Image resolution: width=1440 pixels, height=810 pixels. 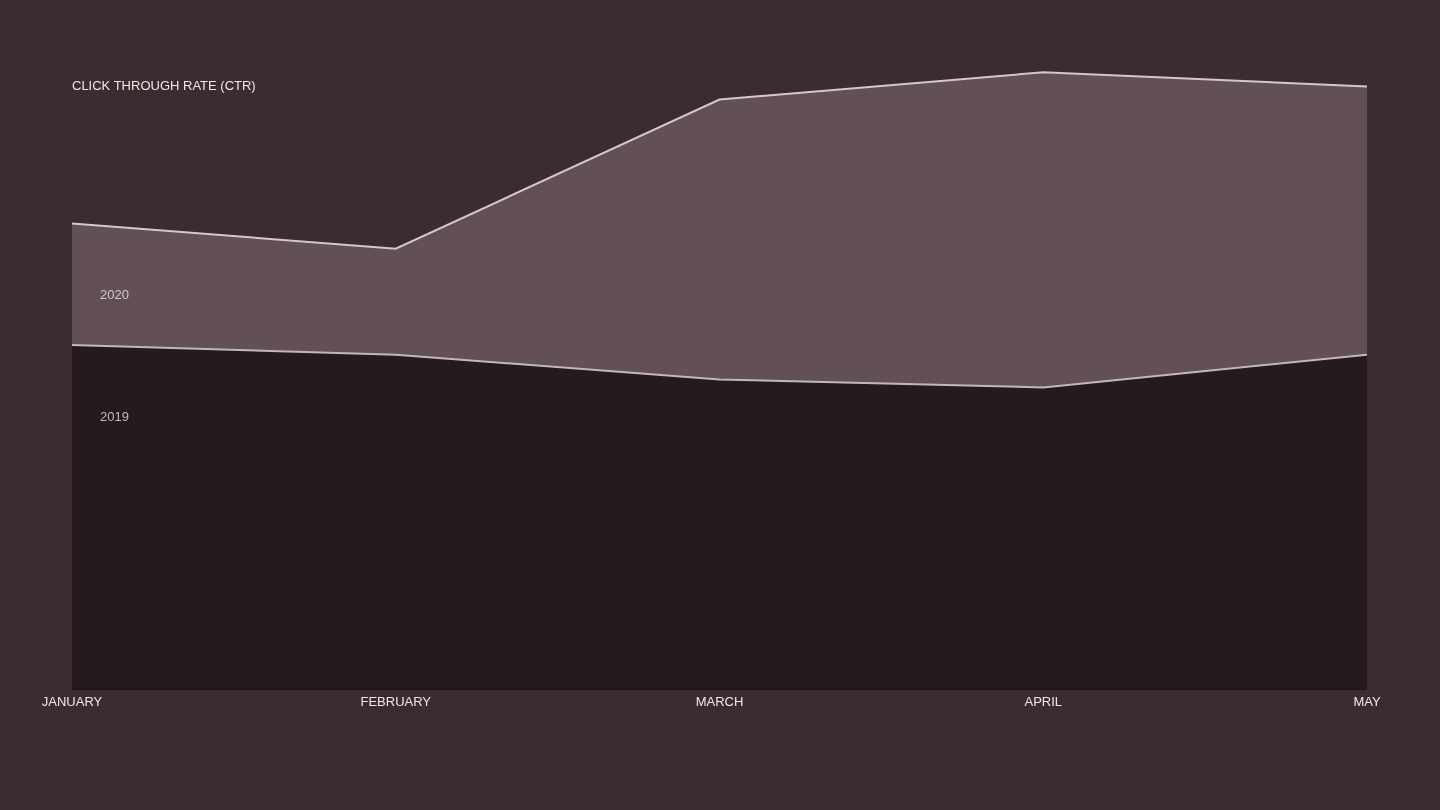 What do you see at coordinates (1367, 701) in the screenshot?
I see `x-tick-label: MAY` at bounding box center [1367, 701].